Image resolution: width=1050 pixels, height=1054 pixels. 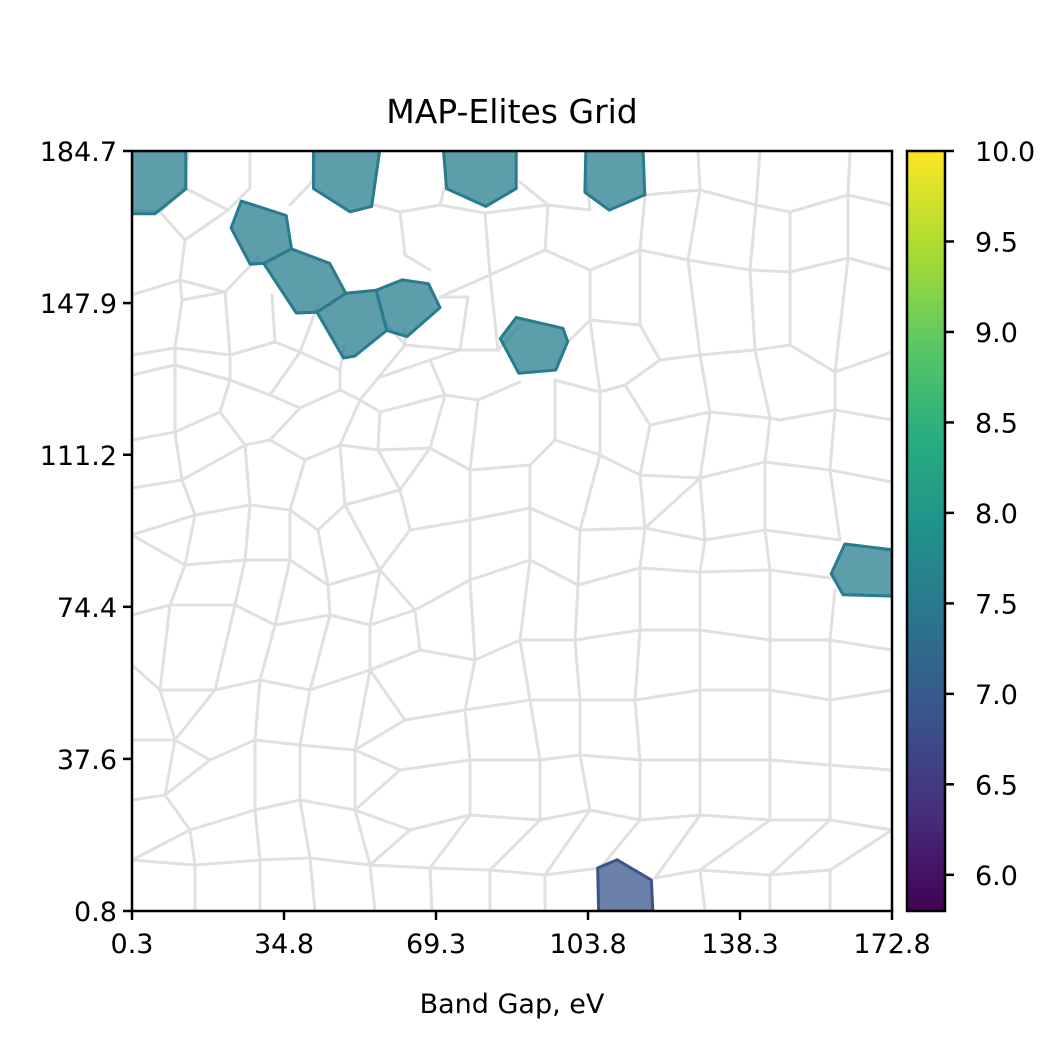 I want to click on colorbar-axis: 6.0 6.5 7.0 7.5 8.0 8.5 9.0 9.5 10.0, so click(x=990, y=514).